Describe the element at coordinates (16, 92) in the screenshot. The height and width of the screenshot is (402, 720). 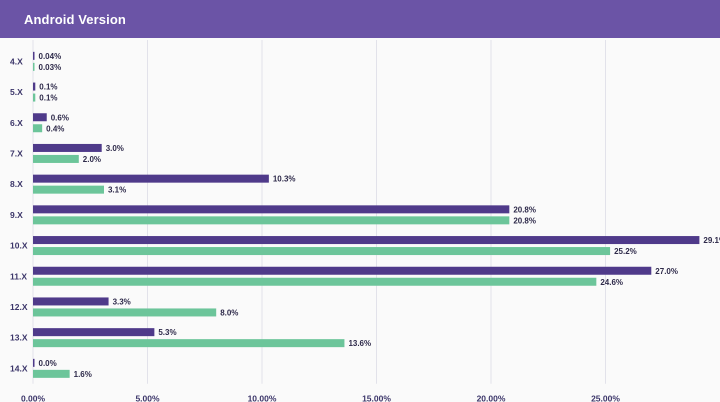
I see `y-tick-label: 5.X` at that location.